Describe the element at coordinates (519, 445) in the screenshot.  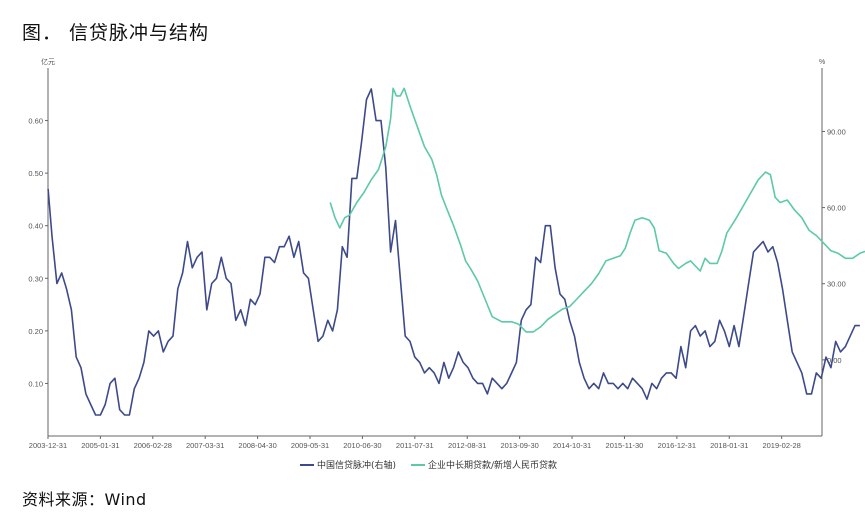
I see `x-tick-label: 2013-09-30` at that location.